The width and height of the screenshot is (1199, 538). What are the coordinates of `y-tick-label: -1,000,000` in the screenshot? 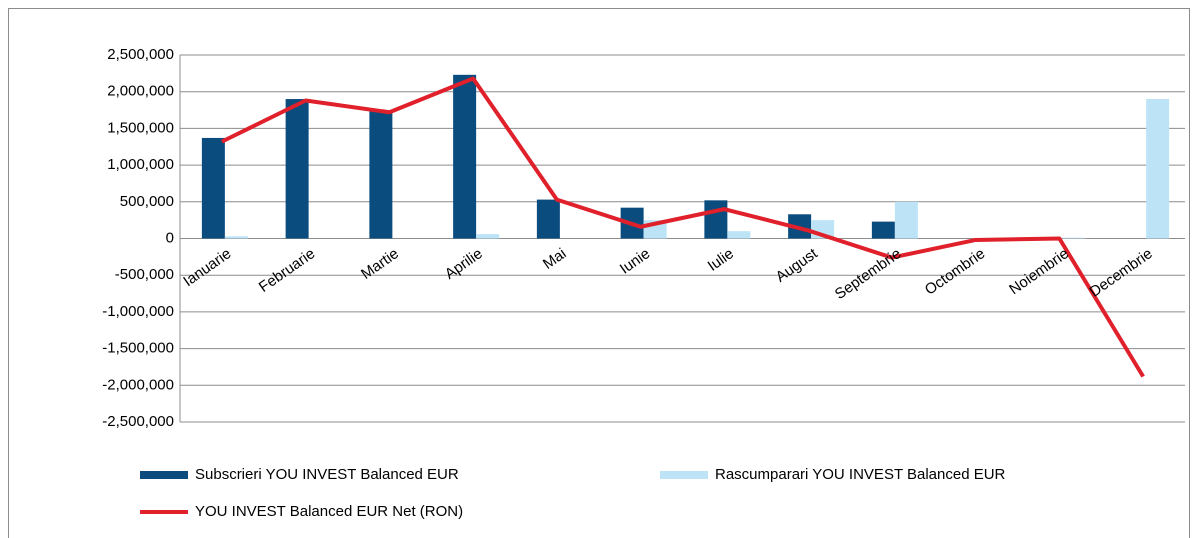 It's located at (138, 311).